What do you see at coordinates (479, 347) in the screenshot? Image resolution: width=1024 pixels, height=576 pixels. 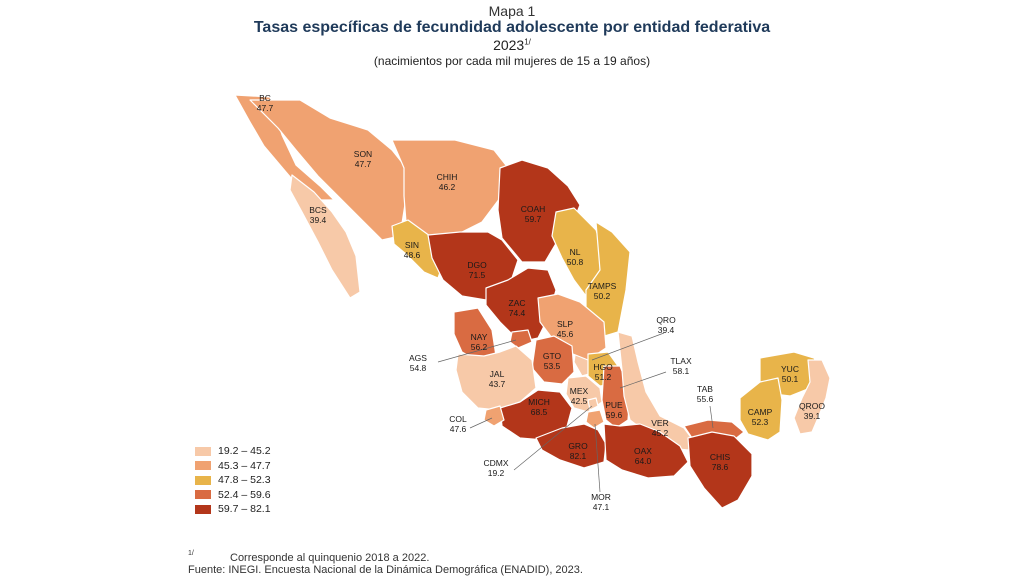 I see `state-value-label: 56.2` at bounding box center [479, 347].